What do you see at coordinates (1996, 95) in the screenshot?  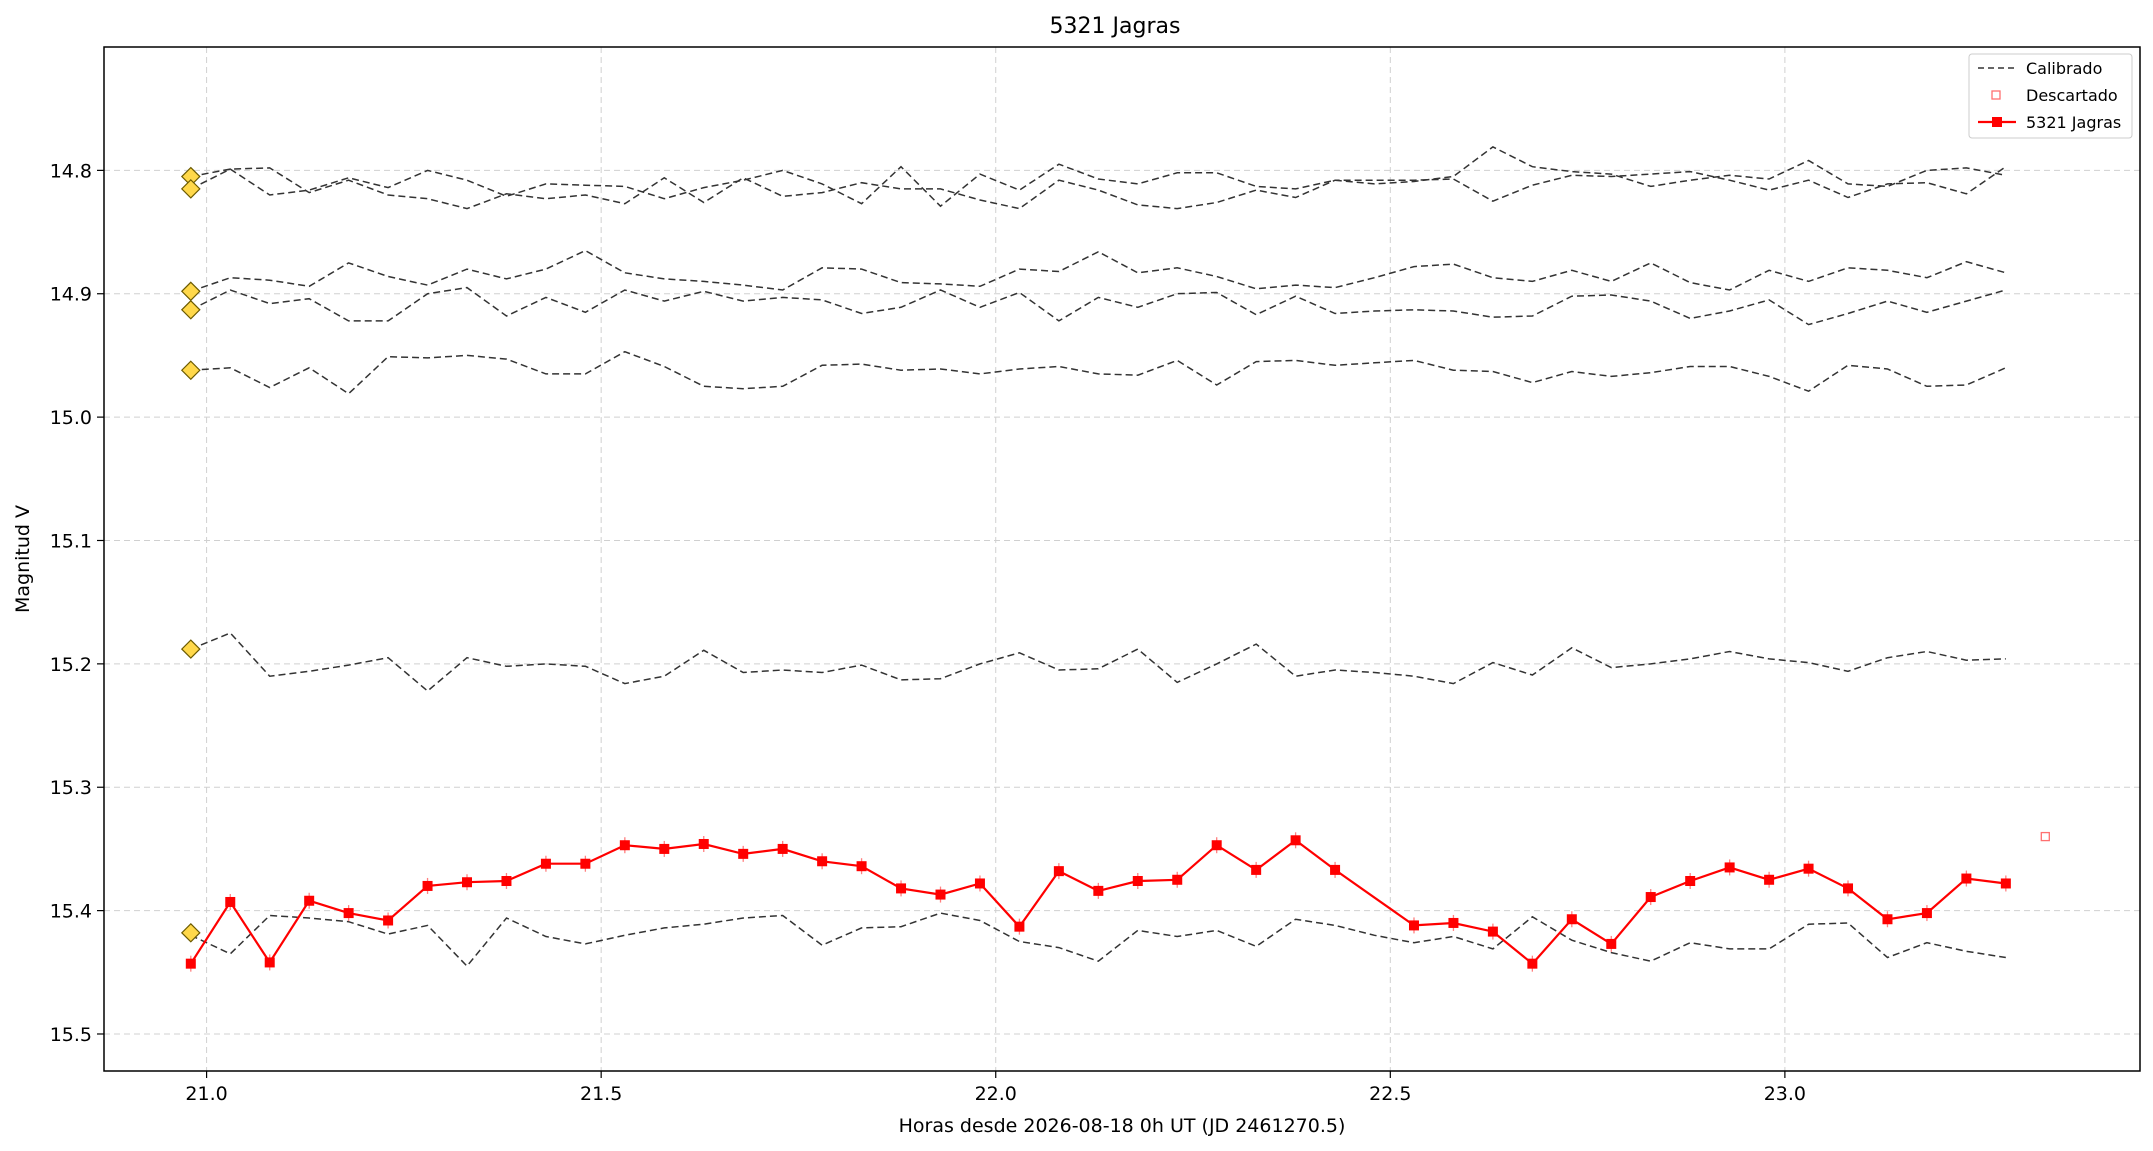 I see `legend-descartado-swatch` at bounding box center [1996, 95].